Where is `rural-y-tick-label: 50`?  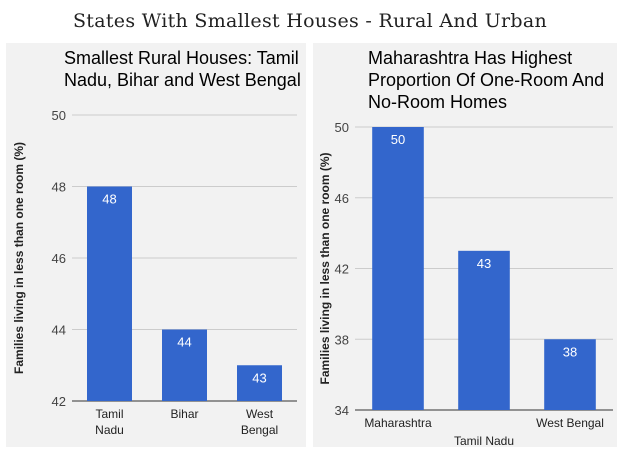 rural-y-tick-label: 50 is located at coordinates (59, 115).